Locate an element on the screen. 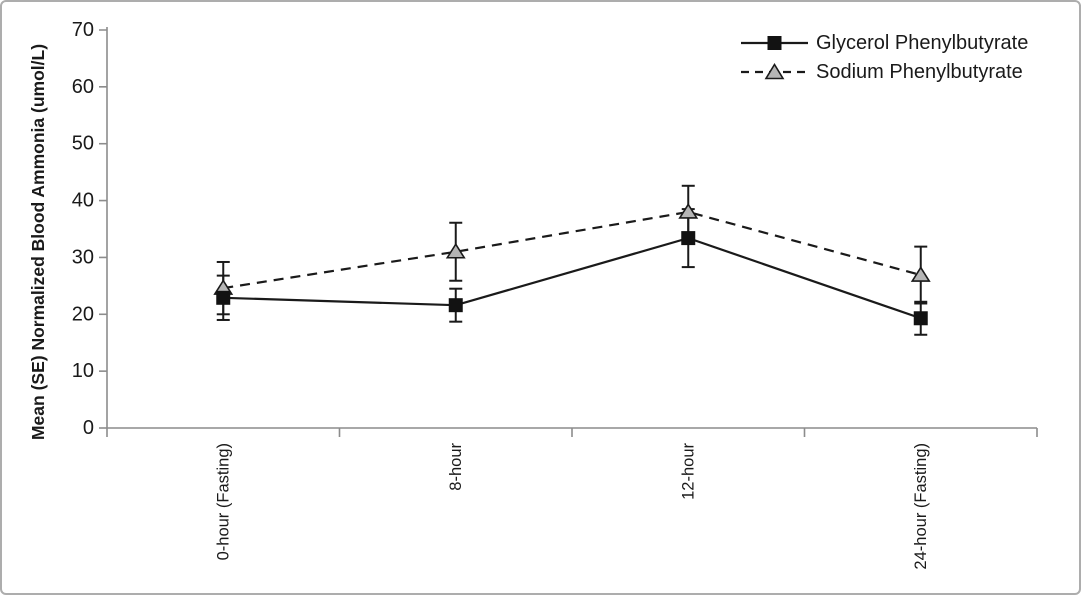 This screenshot has width=1081, height=595. y-tick-label: 50 is located at coordinates (83, 144).